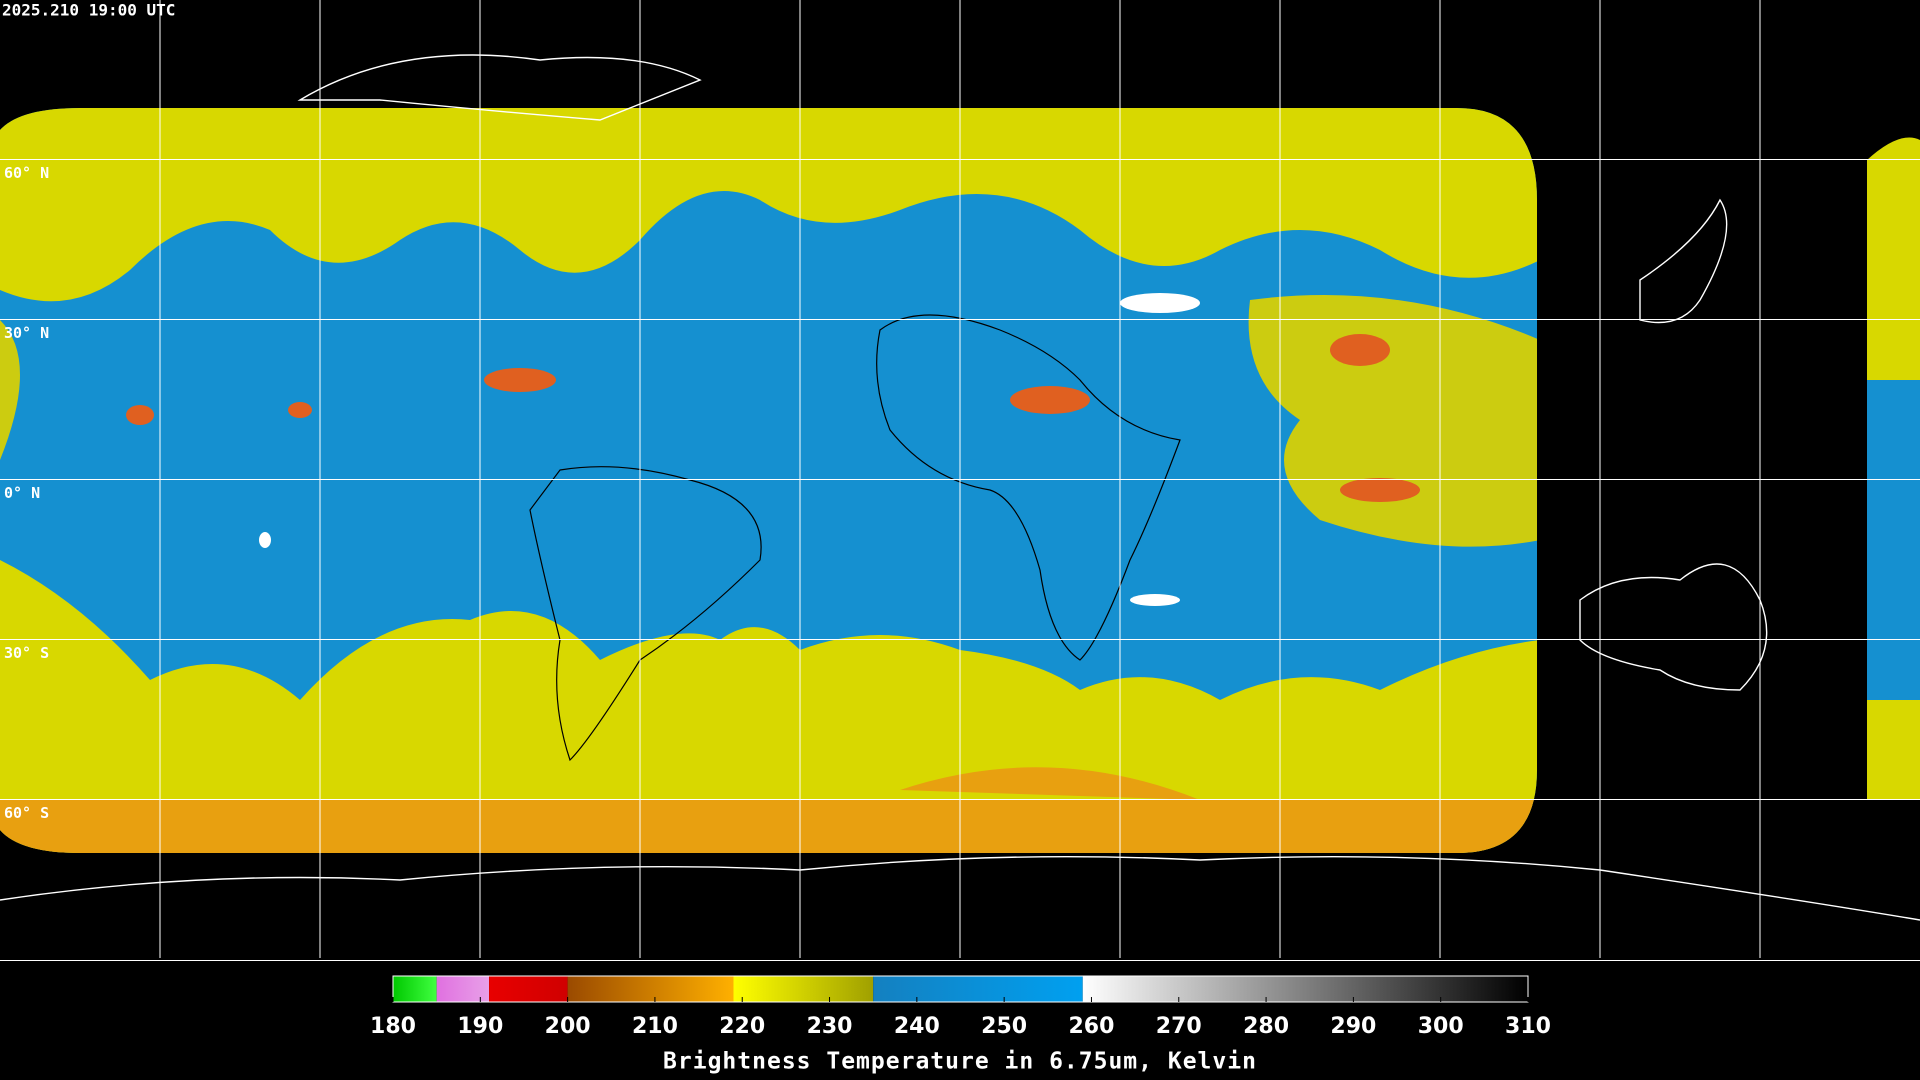 Image resolution: width=1920 pixels, height=1080 pixels. I want to click on latitude-label: 30° N, so click(26, 333).